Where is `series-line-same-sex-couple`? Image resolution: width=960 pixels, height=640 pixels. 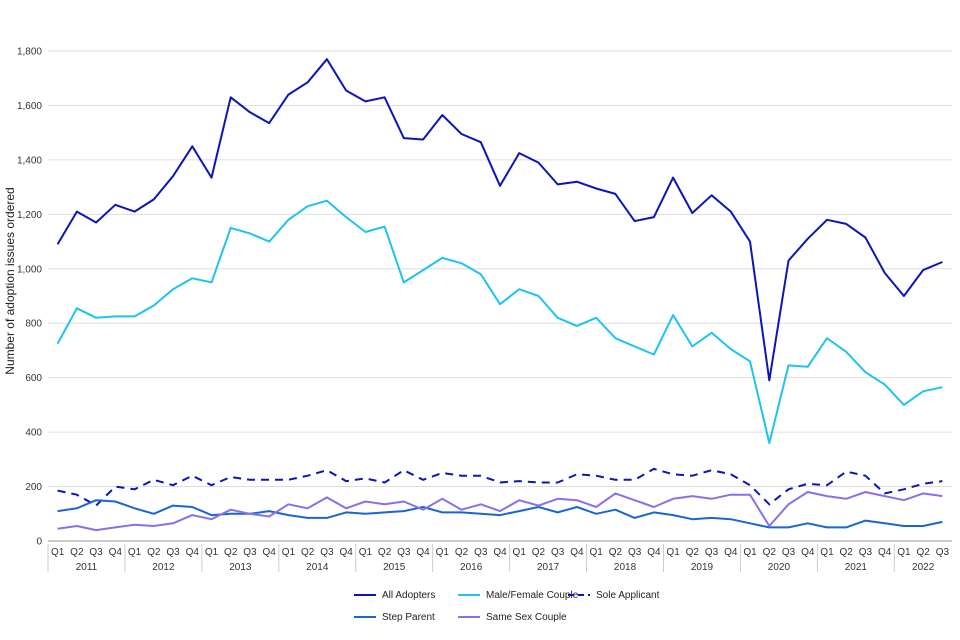 series-line-same-sex-couple is located at coordinates (500, 511).